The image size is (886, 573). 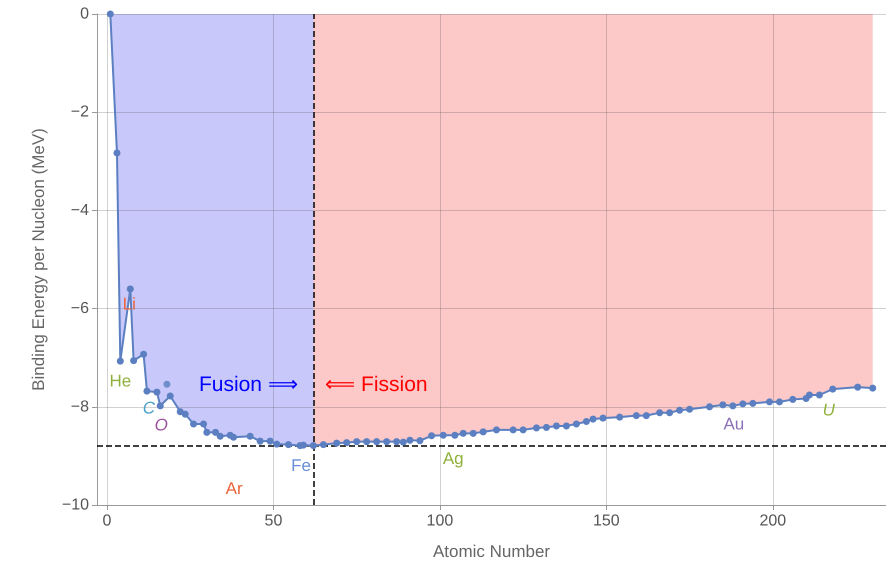 What do you see at coordinates (733, 424) in the screenshot?
I see `annotation: Au` at bounding box center [733, 424].